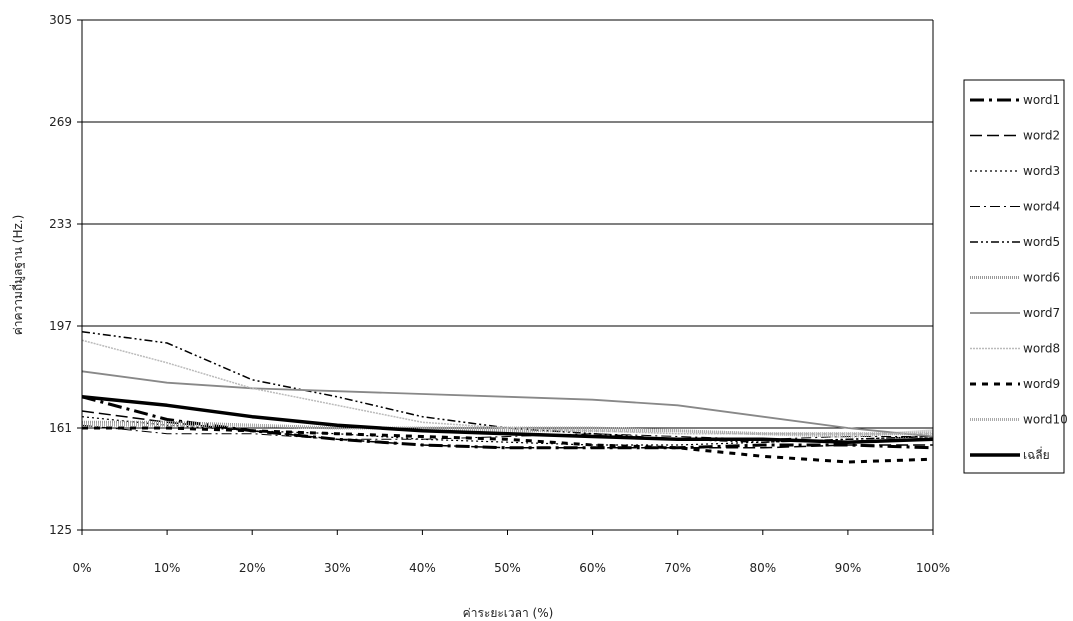 The width and height of the screenshot is (1073, 621). What do you see at coordinates (81, 568) in the screenshot?
I see `x-tick-label: 0%` at bounding box center [81, 568].